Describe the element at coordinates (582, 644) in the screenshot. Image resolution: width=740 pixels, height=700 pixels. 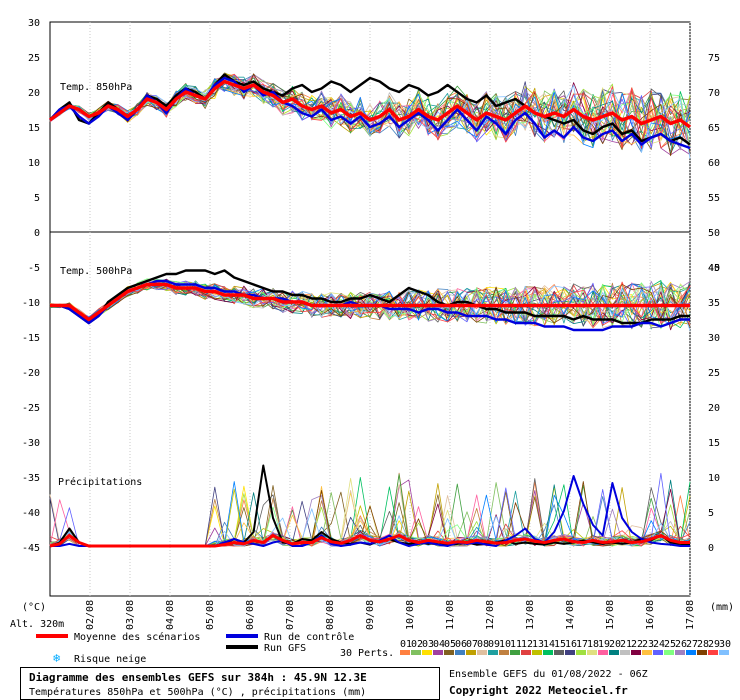
I see `pert-id-label: 17` at that location.